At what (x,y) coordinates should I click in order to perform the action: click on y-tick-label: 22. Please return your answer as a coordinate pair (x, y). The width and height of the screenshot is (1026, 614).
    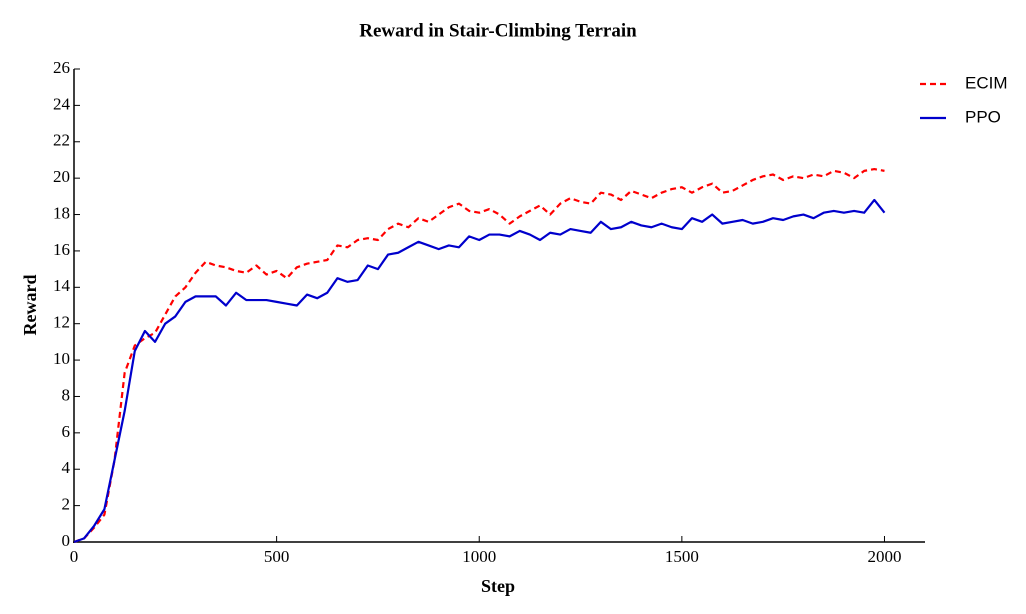
    Looking at the image, I should click on (61, 140).